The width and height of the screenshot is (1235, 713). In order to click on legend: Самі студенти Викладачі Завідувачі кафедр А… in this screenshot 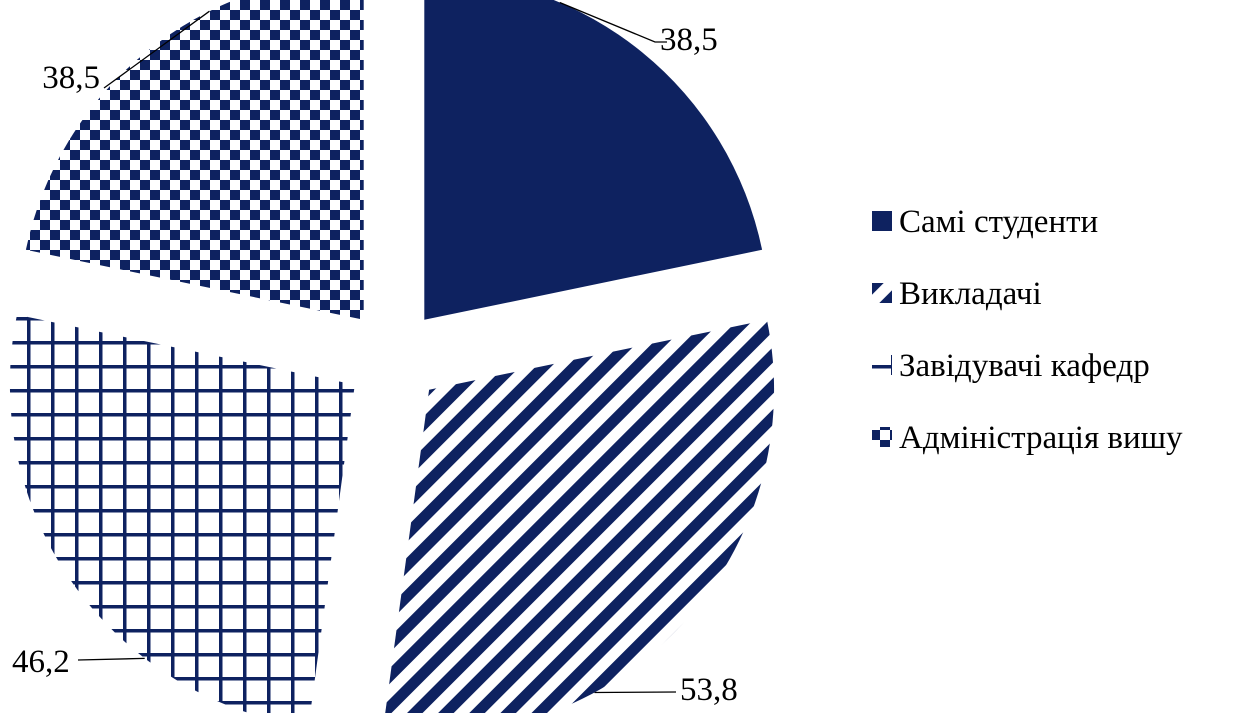, I will do `click(1027, 330)`.